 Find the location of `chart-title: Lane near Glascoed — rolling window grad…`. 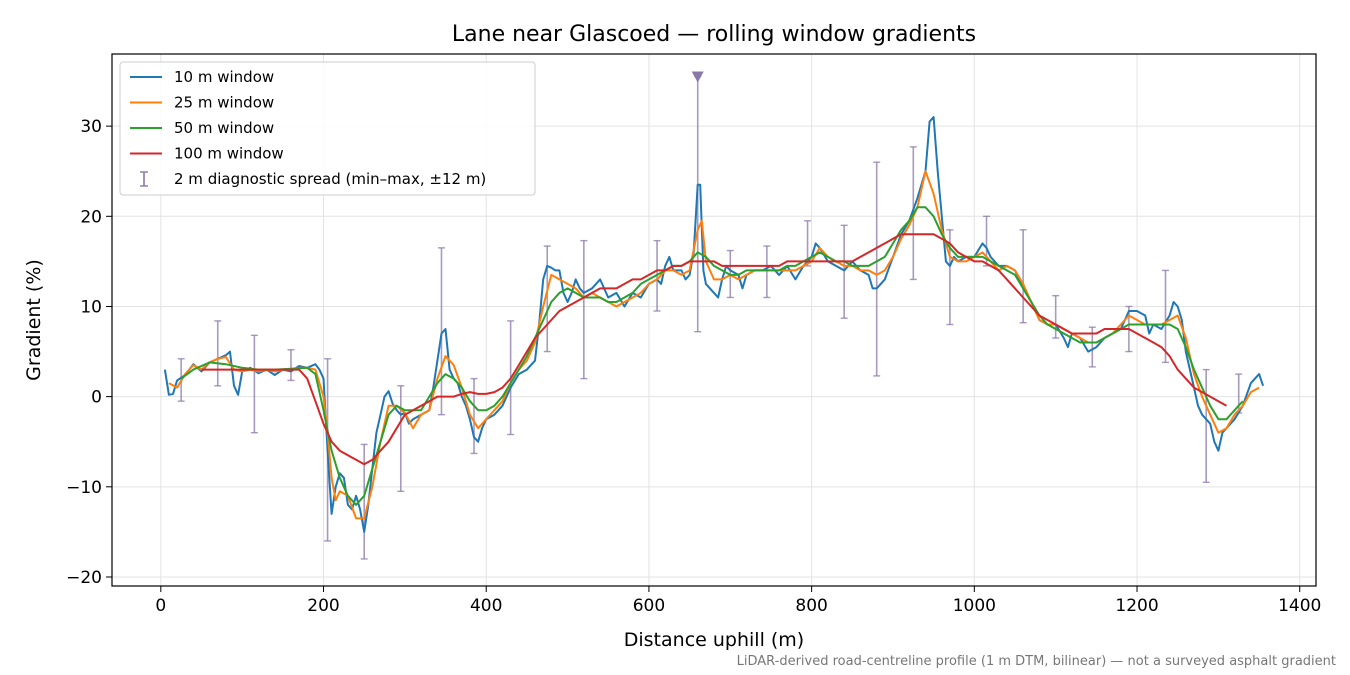

chart-title: Lane near Glascoed — rolling window grad… is located at coordinates (714, 34).